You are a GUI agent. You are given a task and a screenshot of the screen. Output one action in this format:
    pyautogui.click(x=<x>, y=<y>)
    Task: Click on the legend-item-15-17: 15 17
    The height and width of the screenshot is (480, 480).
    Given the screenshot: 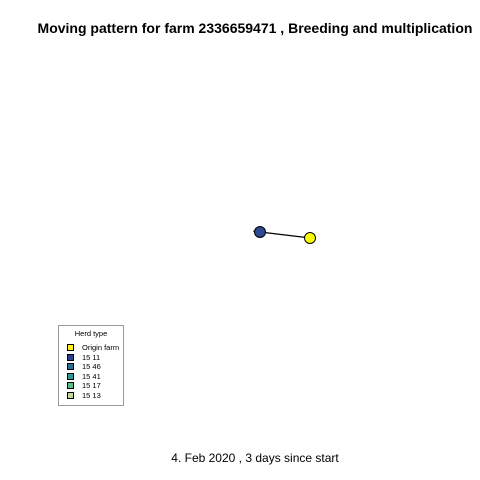 What is the action you would take?
    pyautogui.click(x=91, y=386)
    